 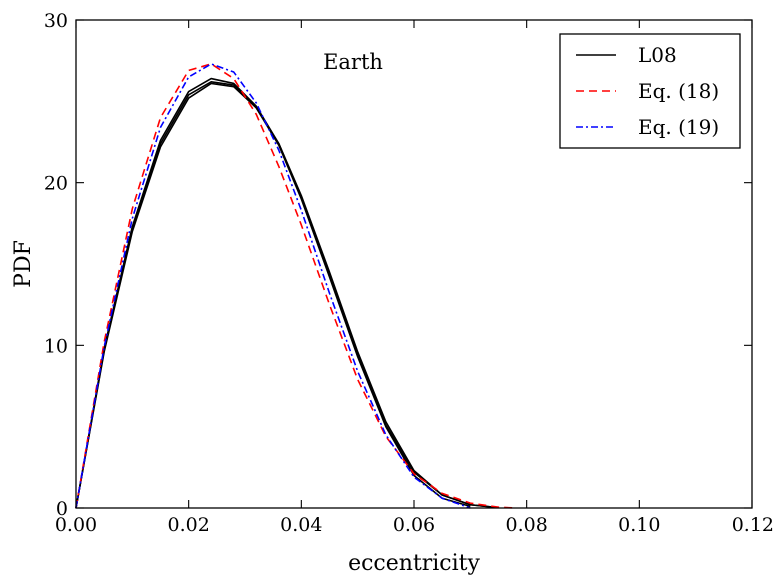 I want to click on x-tick-label-6: 0.12, so click(x=753, y=525).